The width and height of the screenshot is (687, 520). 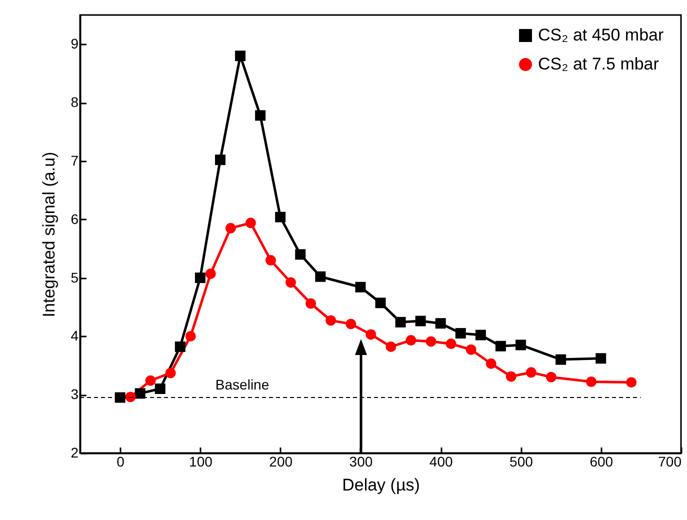 I want to click on x-axis-title: Delay (µs), so click(x=381, y=485).